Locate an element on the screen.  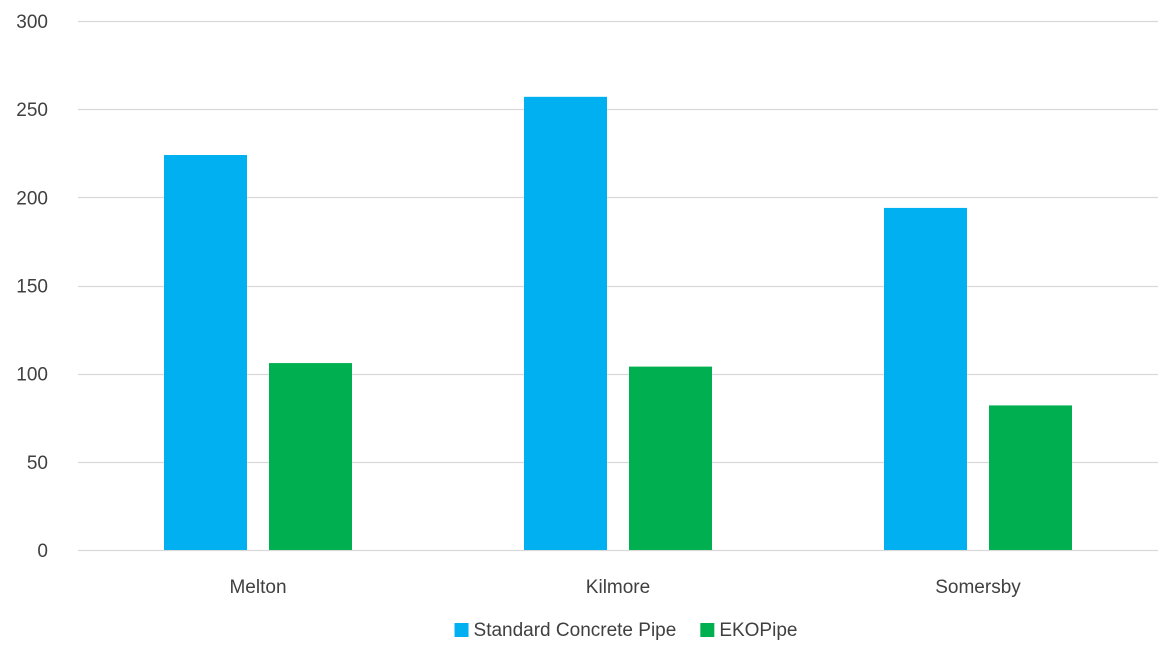
y-axis-ticks: 0 50 100 150 200 250 300 is located at coordinates (32, 287).